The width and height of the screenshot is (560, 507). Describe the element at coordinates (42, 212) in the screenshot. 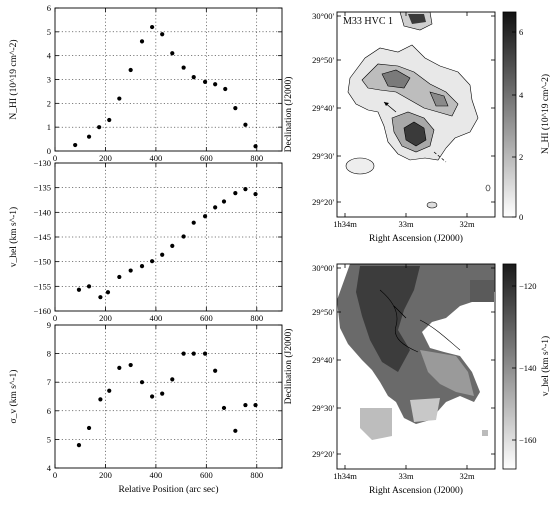

I see `y-tick-label: −140` at that location.